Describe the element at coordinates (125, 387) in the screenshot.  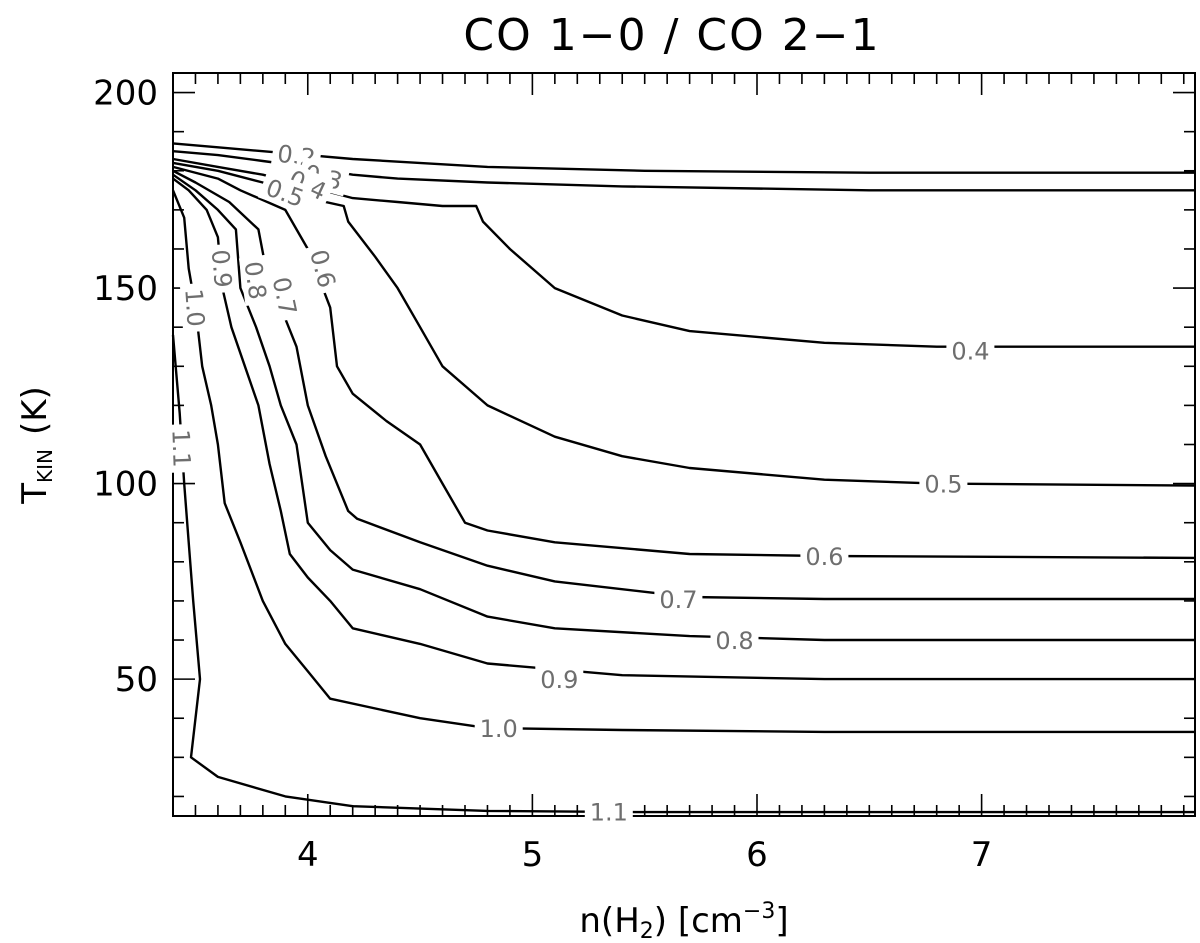
I see `y-axis-tick-labels: 50 100 150 200` at that location.